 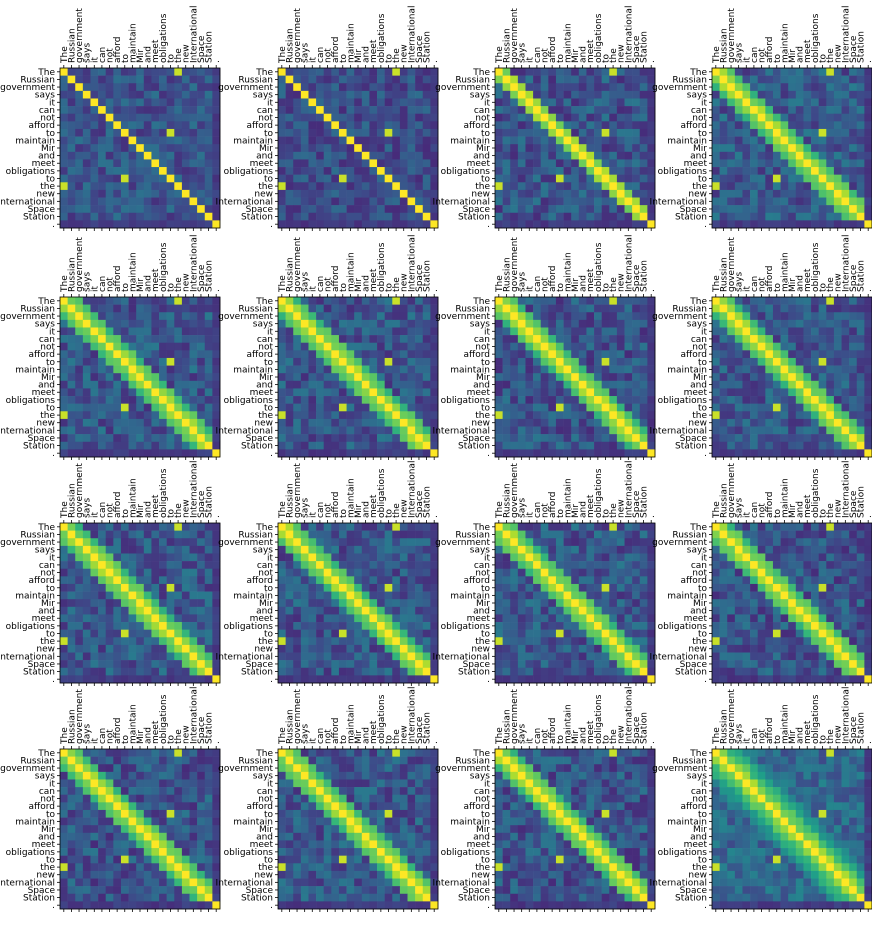 I want to click on y-tick-label: and, so click(x=46, y=612).